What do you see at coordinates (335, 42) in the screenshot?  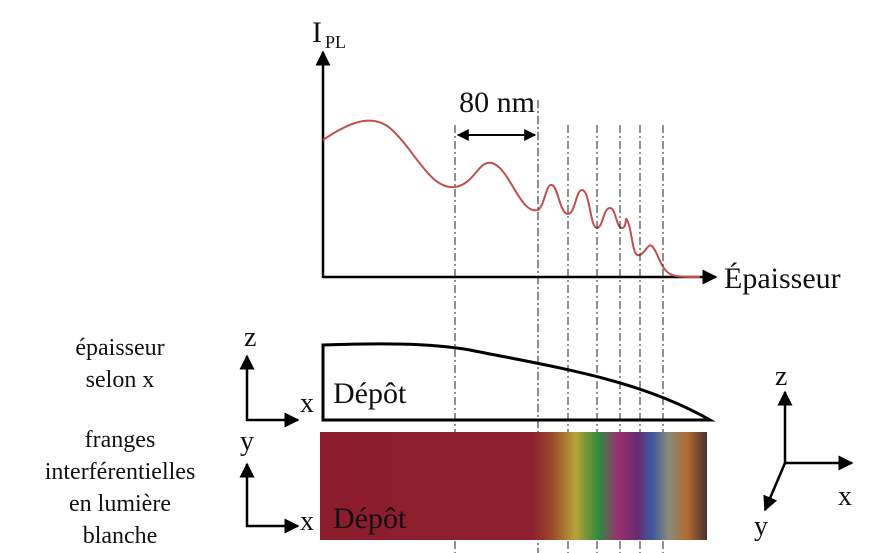 I see `y-label-sub: PL` at bounding box center [335, 42].